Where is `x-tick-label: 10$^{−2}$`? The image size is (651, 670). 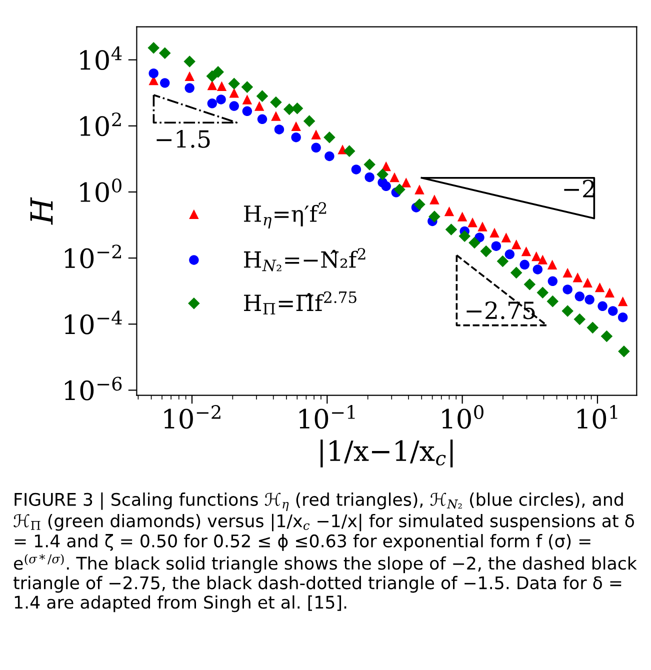
x-tick-label: 10$^{−2}$ is located at coordinates (192, 417).